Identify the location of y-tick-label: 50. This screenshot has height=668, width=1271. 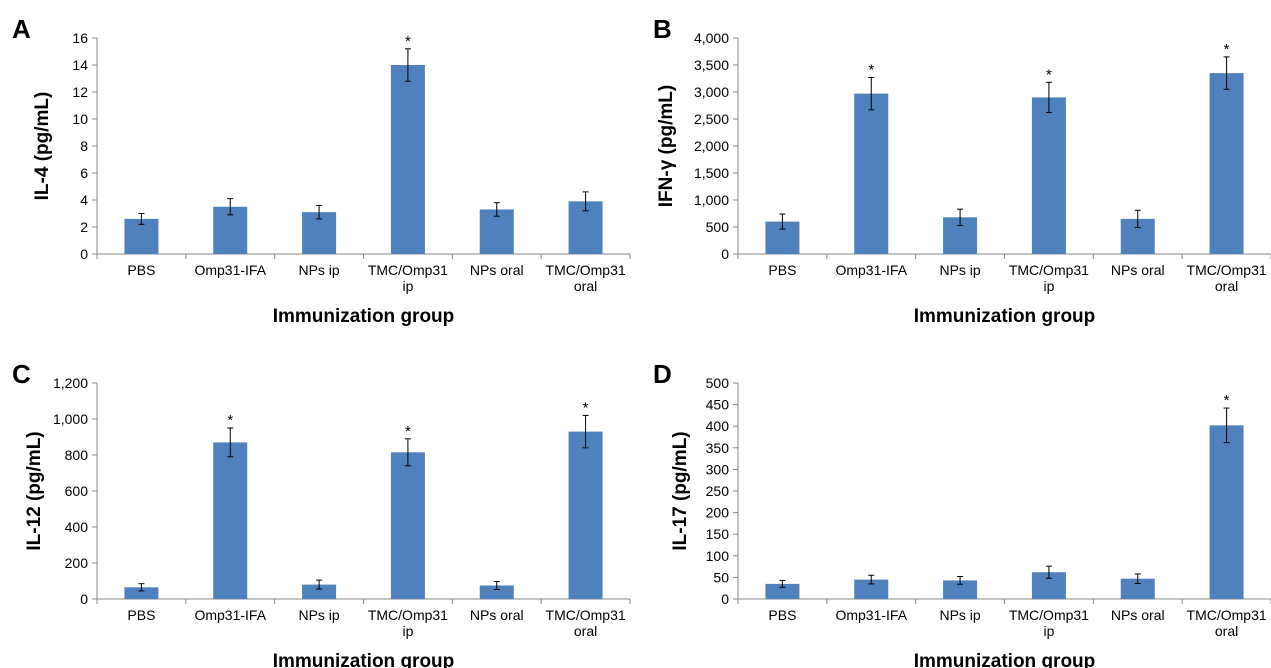
(721, 577).